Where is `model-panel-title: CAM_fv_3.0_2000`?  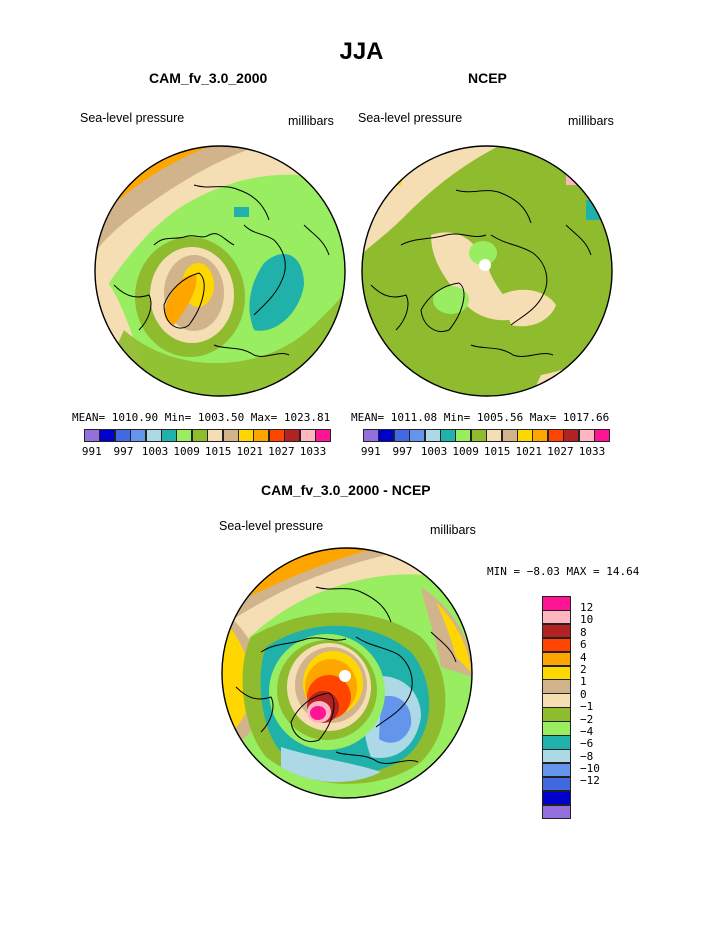
model-panel-title: CAM_fv_3.0_2000 is located at coordinates (208, 78).